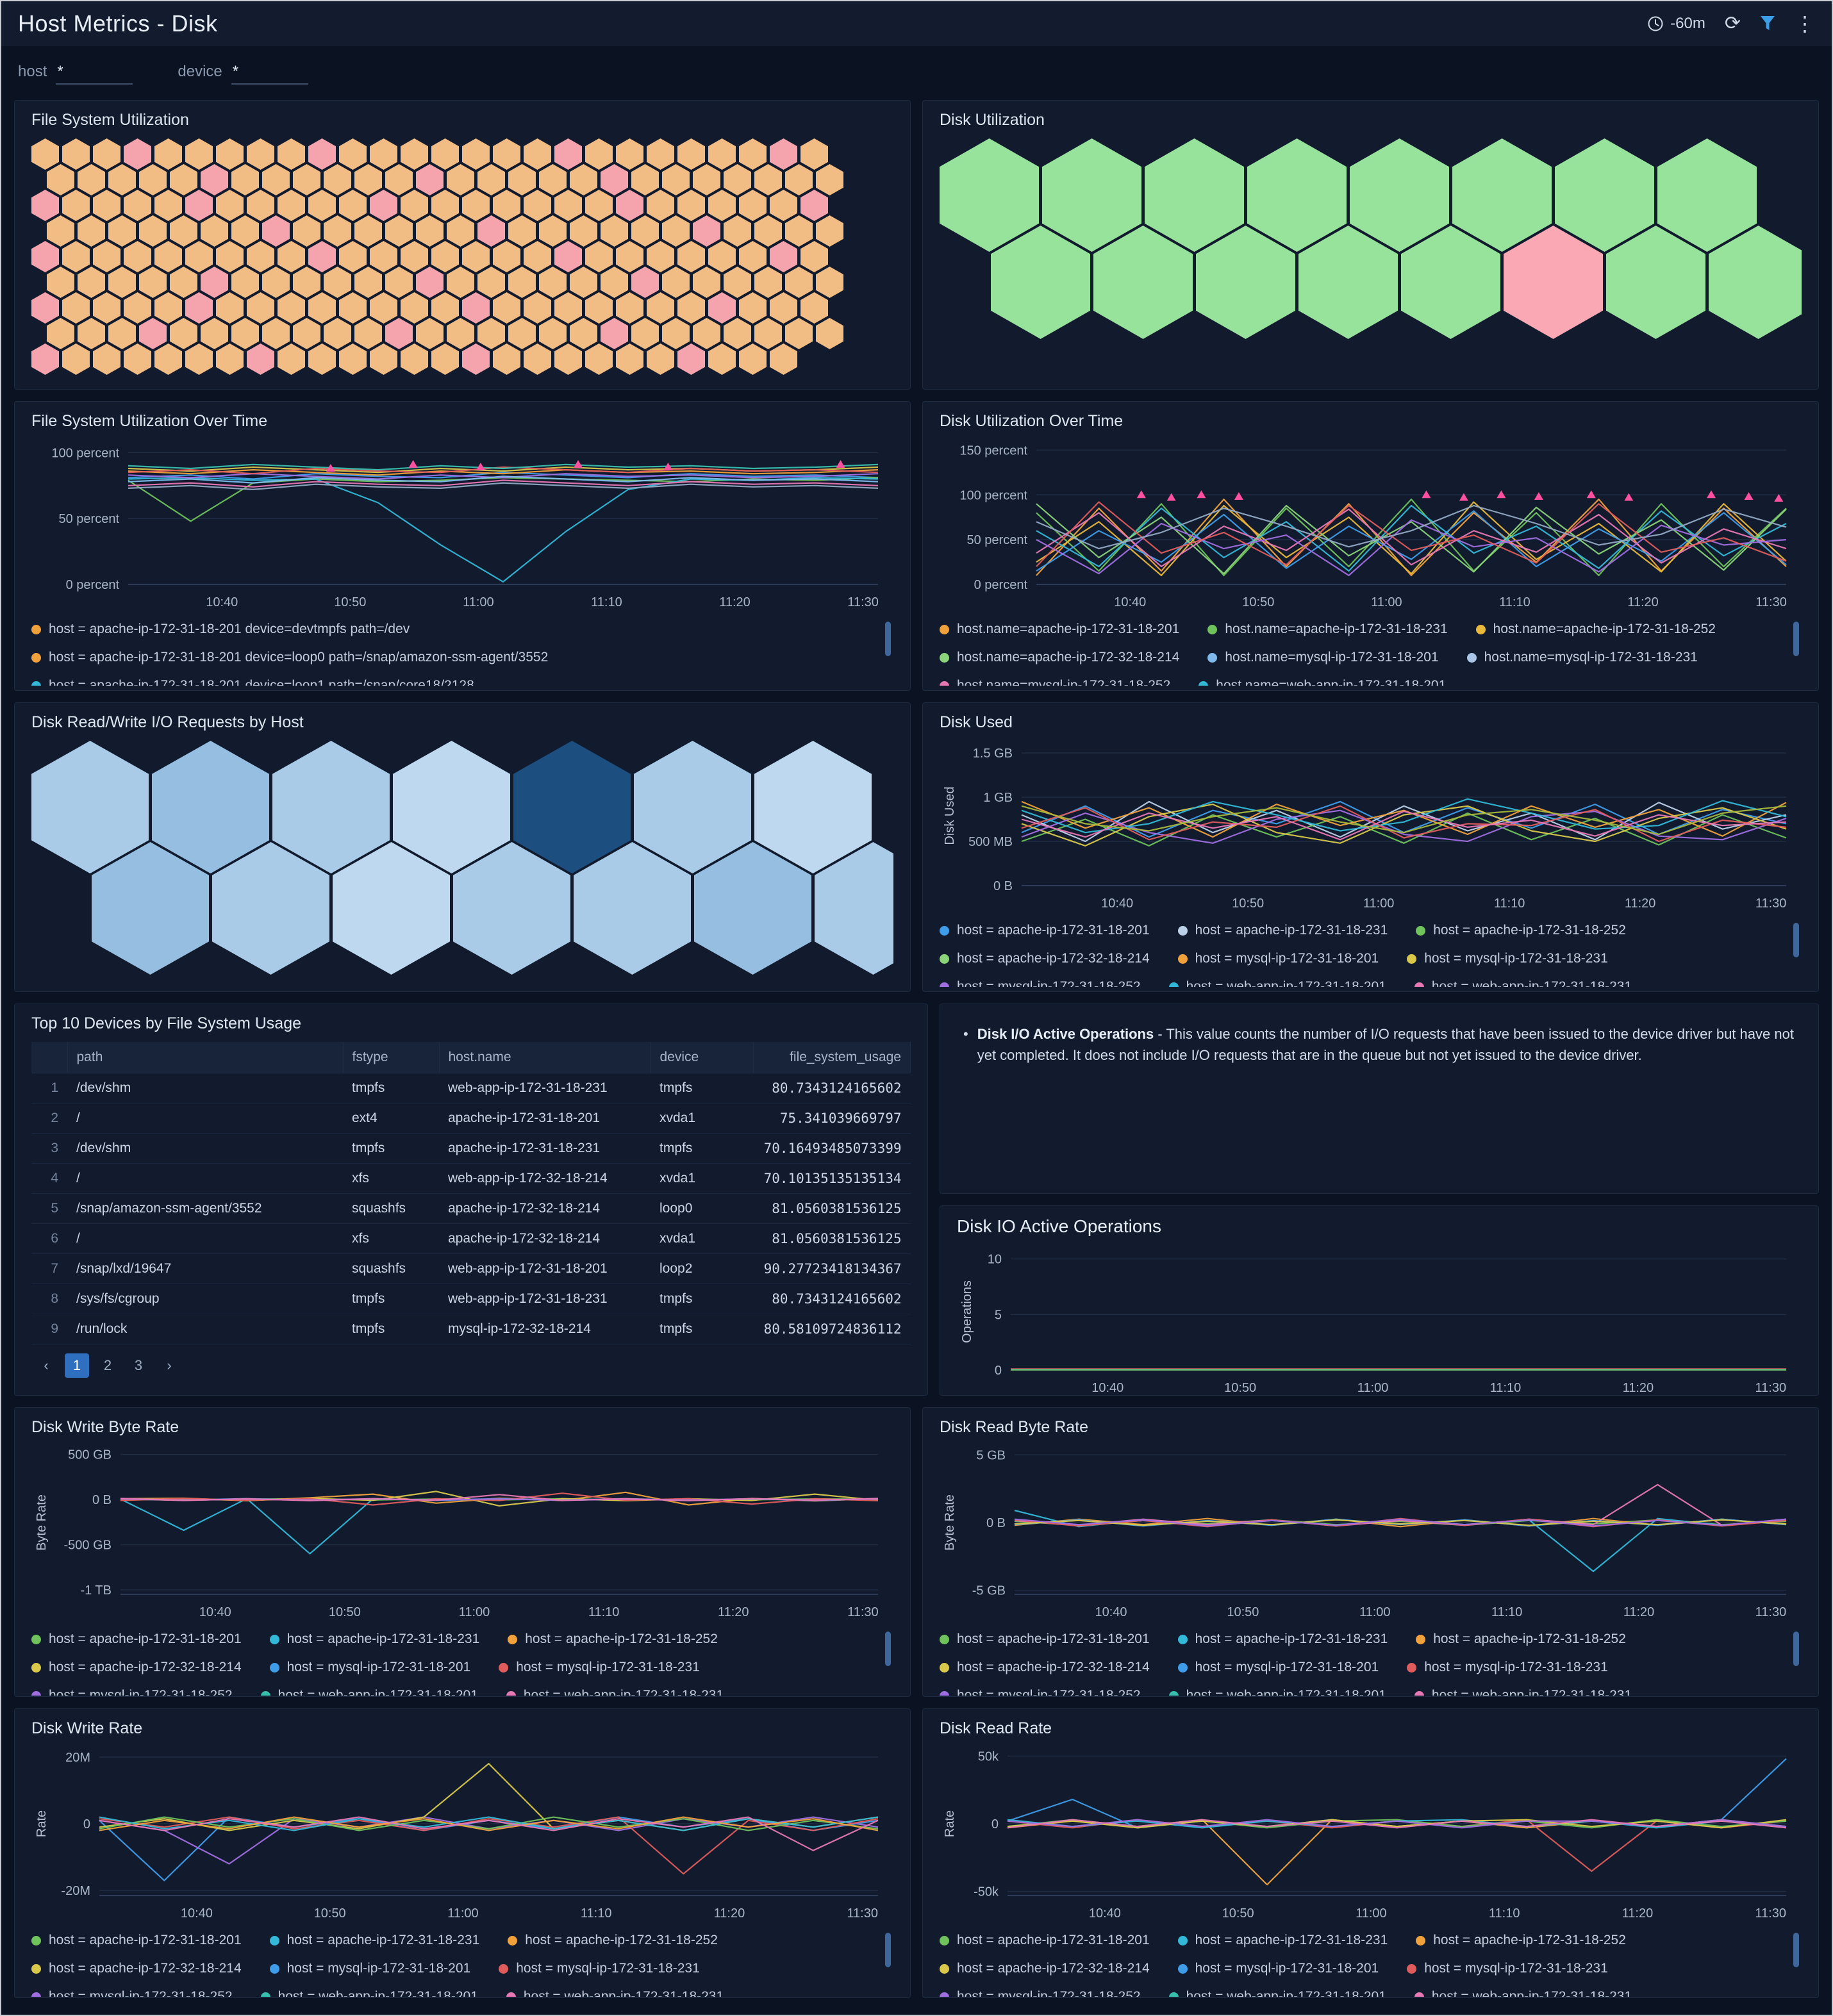 The width and height of the screenshot is (1833, 2016). What do you see at coordinates (169, 1365) in the screenshot?
I see `pagination-next-button: ›` at bounding box center [169, 1365].